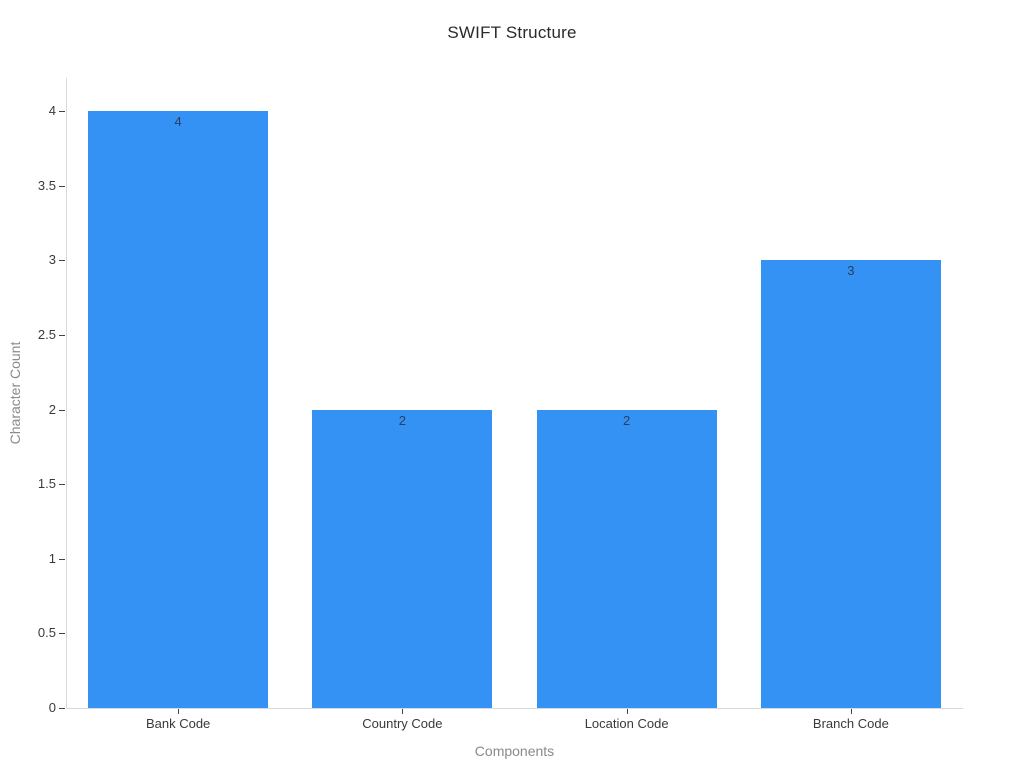  Describe the element at coordinates (46, 484) in the screenshot. I see `y-tick-label: 1.5` at that location.